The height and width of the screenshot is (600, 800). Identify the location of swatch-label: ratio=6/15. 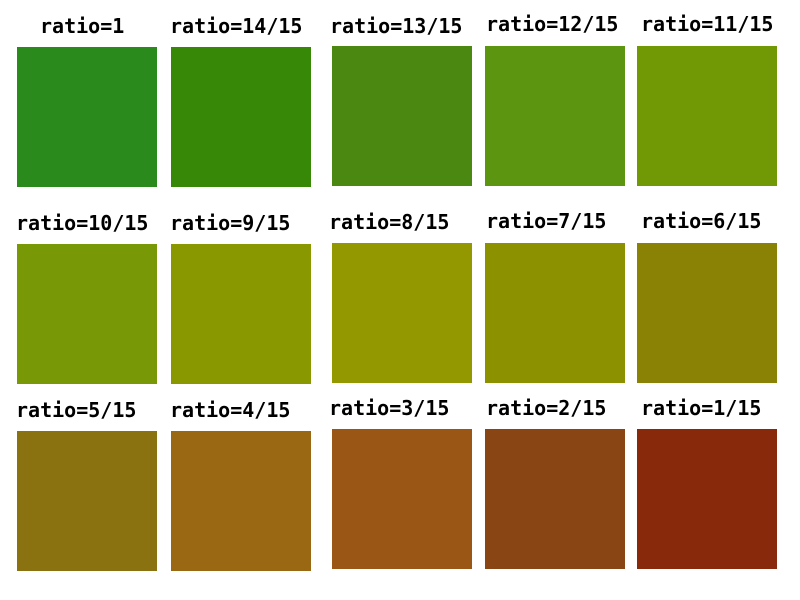
(701, 221).